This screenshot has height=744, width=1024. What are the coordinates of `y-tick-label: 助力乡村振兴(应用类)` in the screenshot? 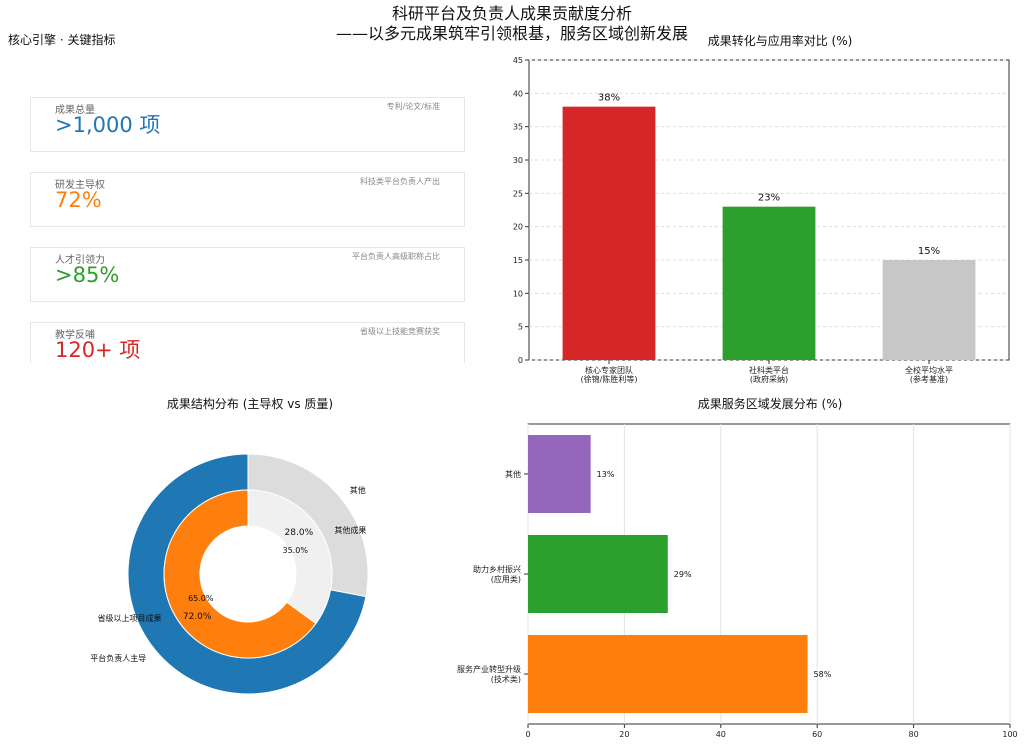 It's located at (497, 574).